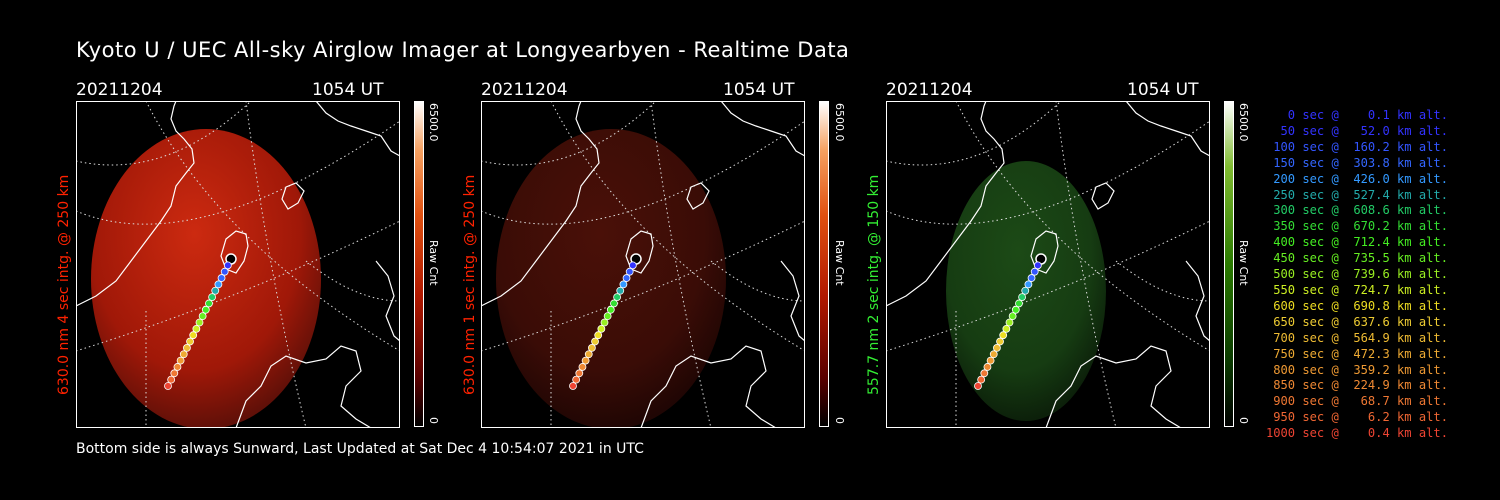 The image size is (1500, 500). Describe the element at coordinates (433, 420) in the screenshot. I see `panel-1-cbar-min: 0` at that location.